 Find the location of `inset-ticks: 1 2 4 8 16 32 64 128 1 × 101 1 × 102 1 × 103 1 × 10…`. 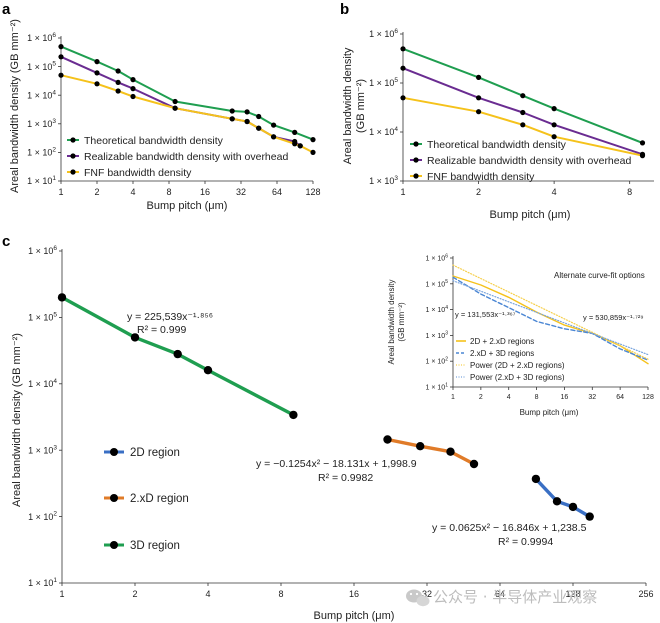

inset-ticks: 1 2 4 8 16 32 64 128 1 × 101 1 × 102 1 × 103 1 × 10… is located at coordinates (540, 327).